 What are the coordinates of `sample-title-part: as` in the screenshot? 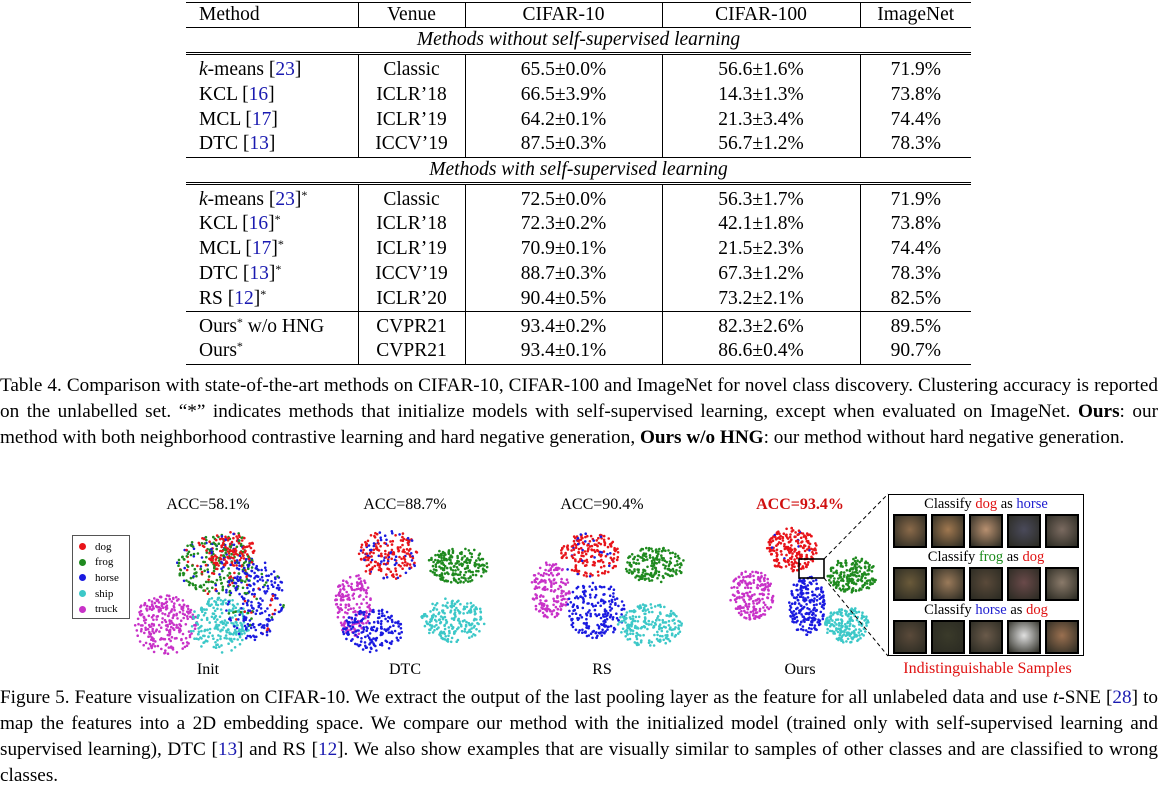 It's located at (1016, 610).